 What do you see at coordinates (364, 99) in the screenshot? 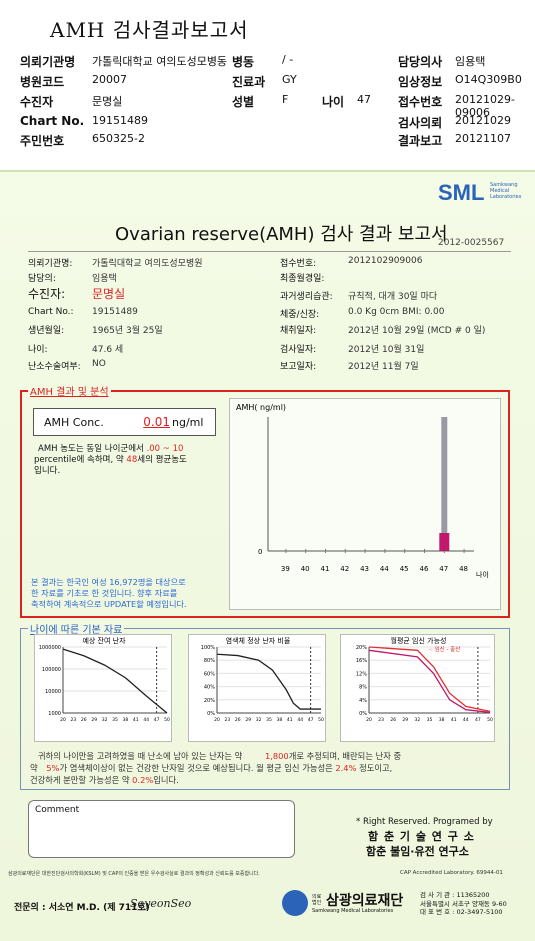
I see `header-value: 47` at bounding box center [364, 99].